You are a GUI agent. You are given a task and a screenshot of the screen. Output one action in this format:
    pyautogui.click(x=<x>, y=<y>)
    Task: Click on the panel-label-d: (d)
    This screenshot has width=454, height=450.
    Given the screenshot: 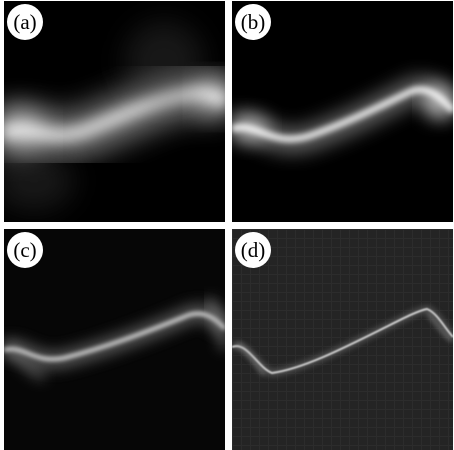 What is the action you would take?
    pyautogui.click(x=253, y=250)
    